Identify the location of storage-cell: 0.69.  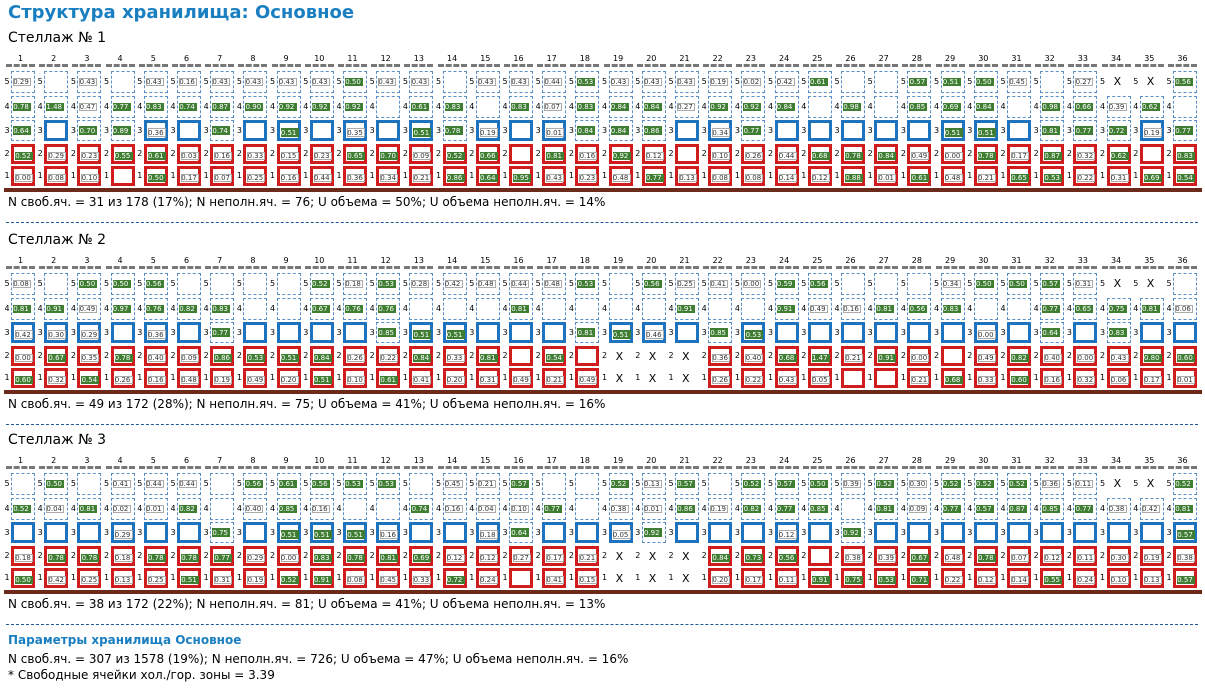
(421, 556).